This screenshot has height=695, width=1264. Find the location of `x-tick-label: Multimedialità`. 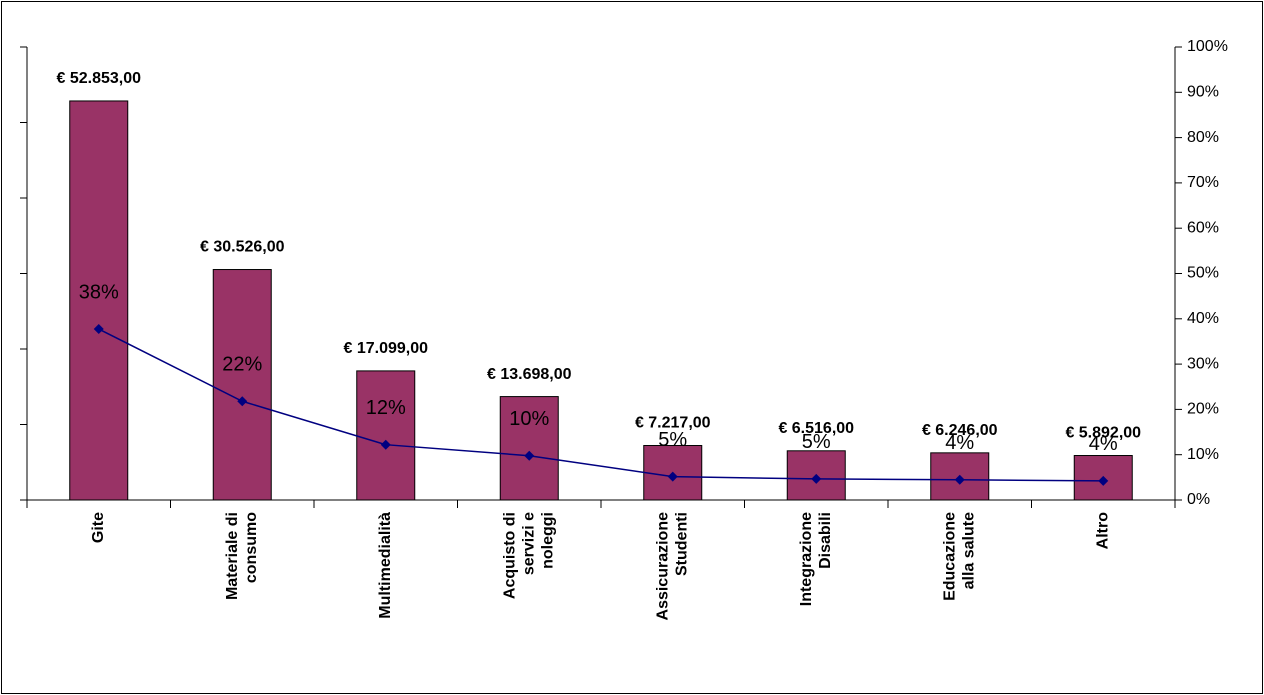

x-tick-label: Multimedialità is located at coordinates (385, 565).